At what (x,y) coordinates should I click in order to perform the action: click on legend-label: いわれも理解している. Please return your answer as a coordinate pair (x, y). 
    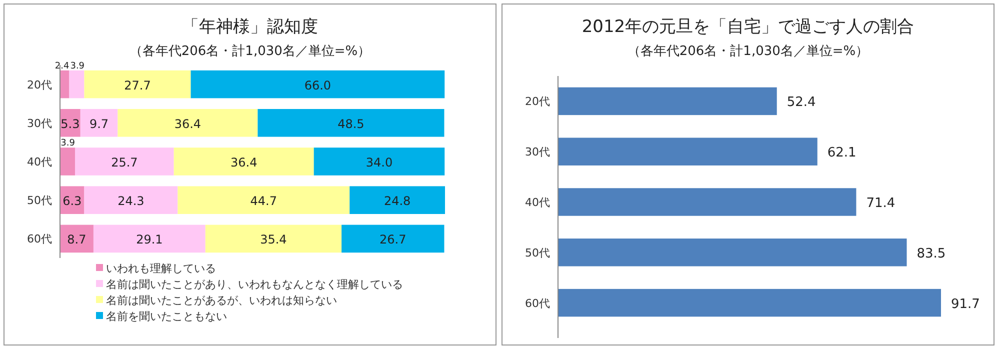
    Looking at the image, I should click on (161, 268).